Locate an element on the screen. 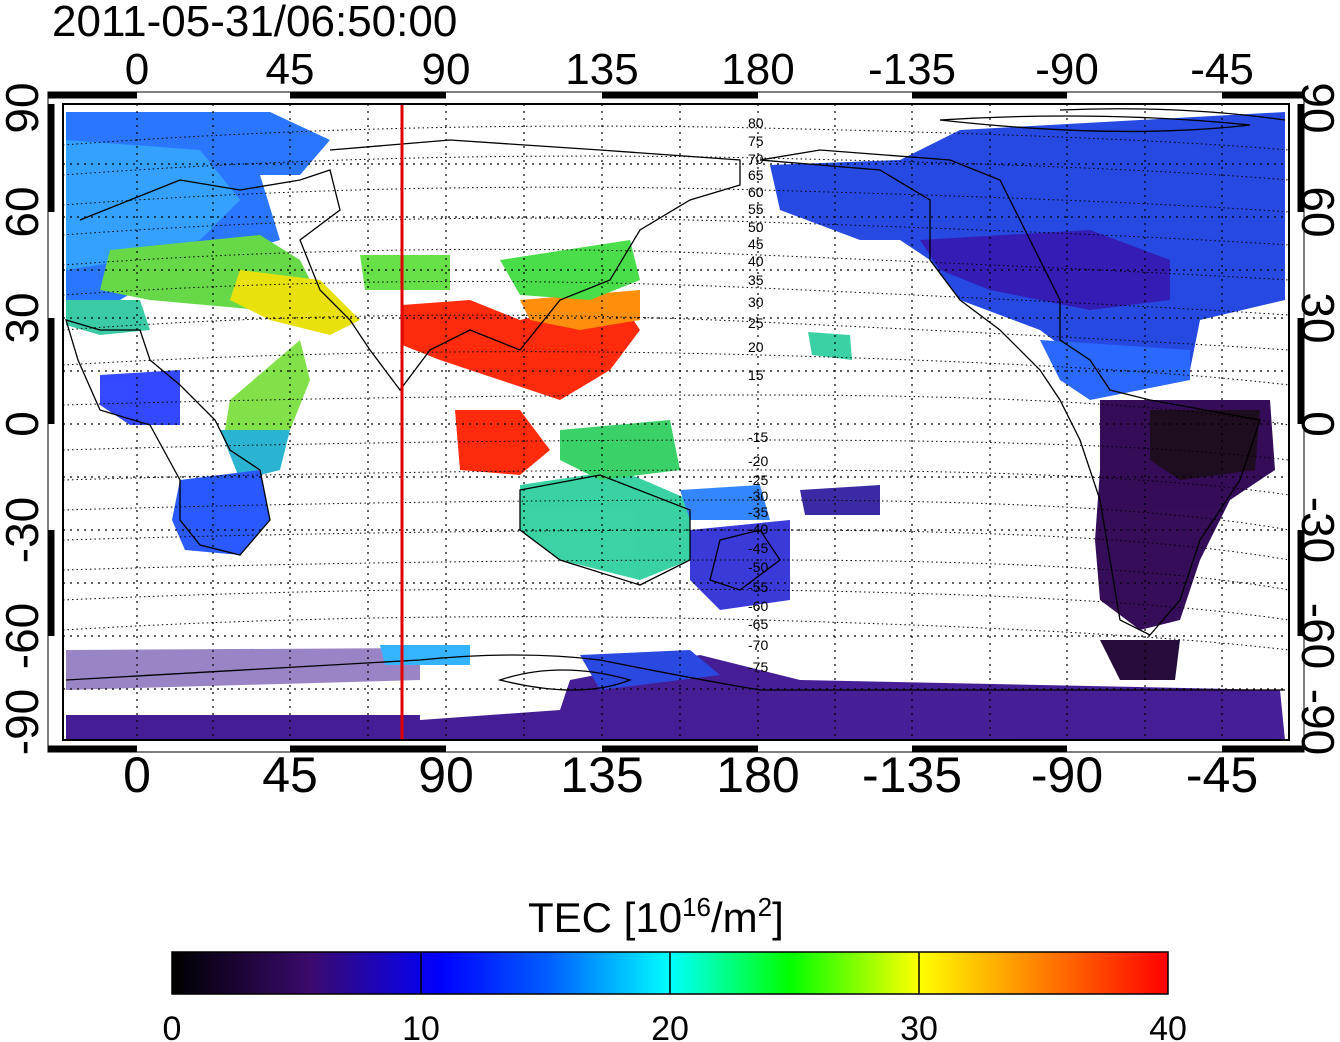 This screenshot has height=1042, width=1340. contour-label: -20 is located at coordinates (758, 461).